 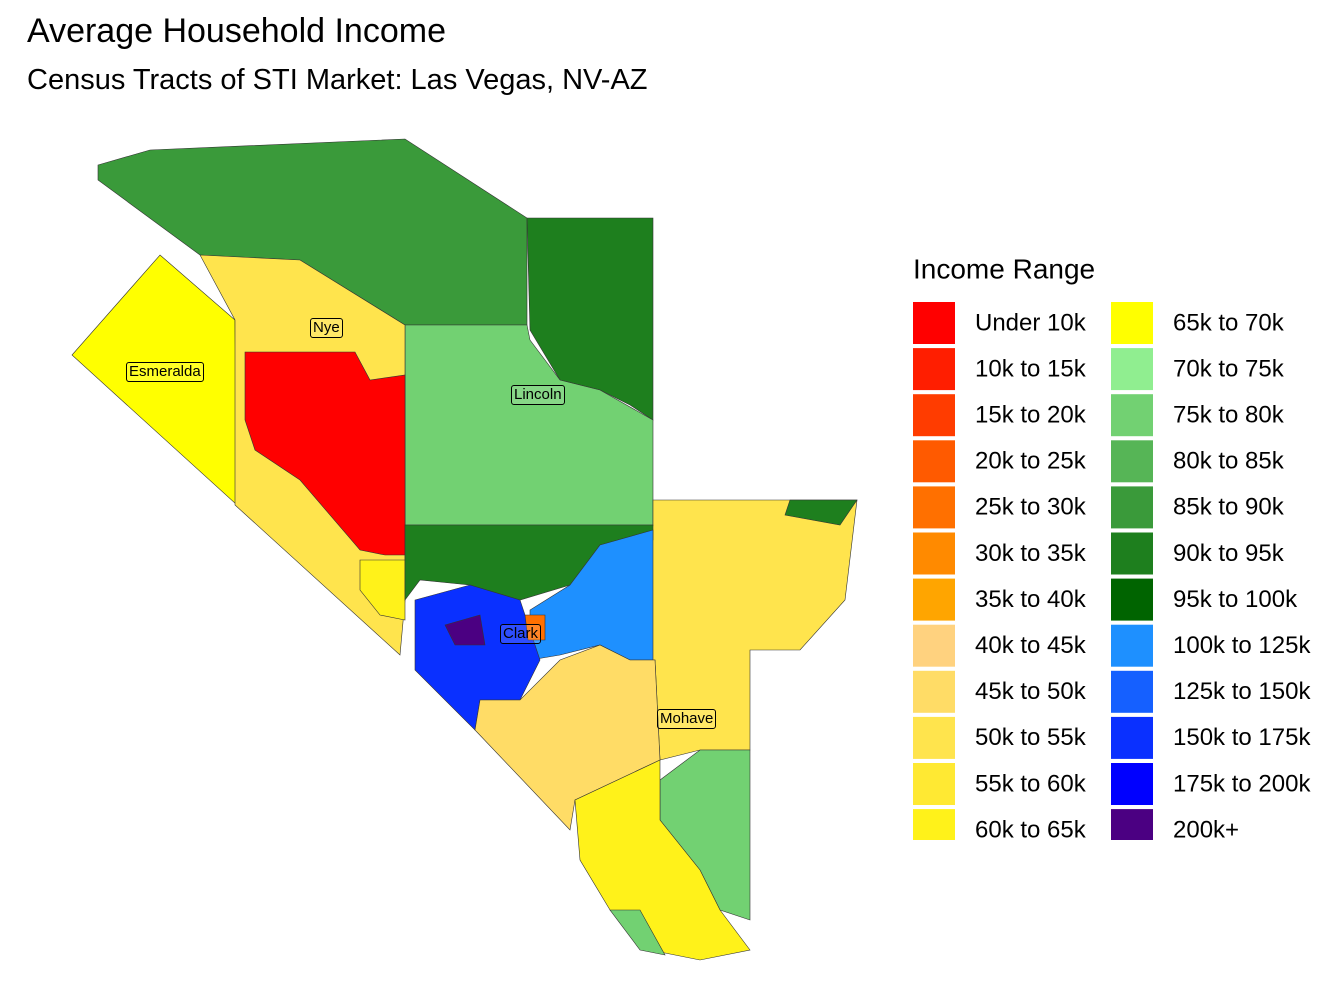 What do you see at coordinates (1031, 737) in the screenshot?
I see `legend-label: 50k to 55k` at bounding box center [1031, 737].